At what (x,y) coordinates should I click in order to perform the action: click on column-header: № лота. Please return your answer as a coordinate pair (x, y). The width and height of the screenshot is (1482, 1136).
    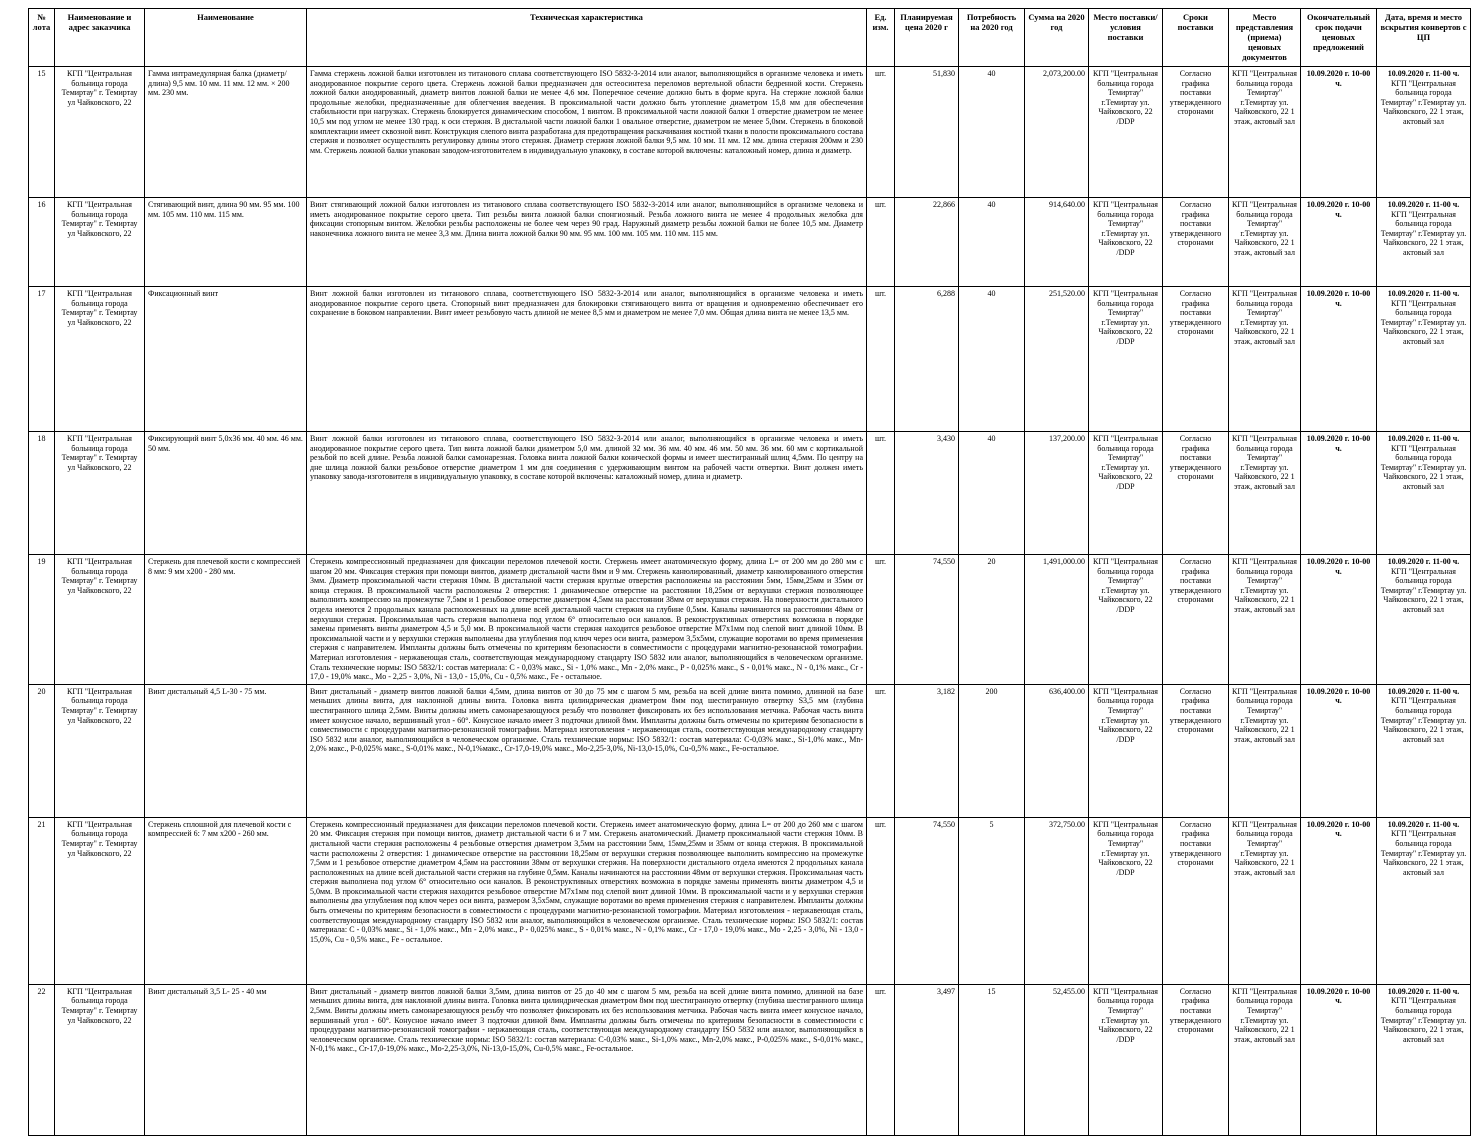
    Looking at the image, I should click on (41, 37).